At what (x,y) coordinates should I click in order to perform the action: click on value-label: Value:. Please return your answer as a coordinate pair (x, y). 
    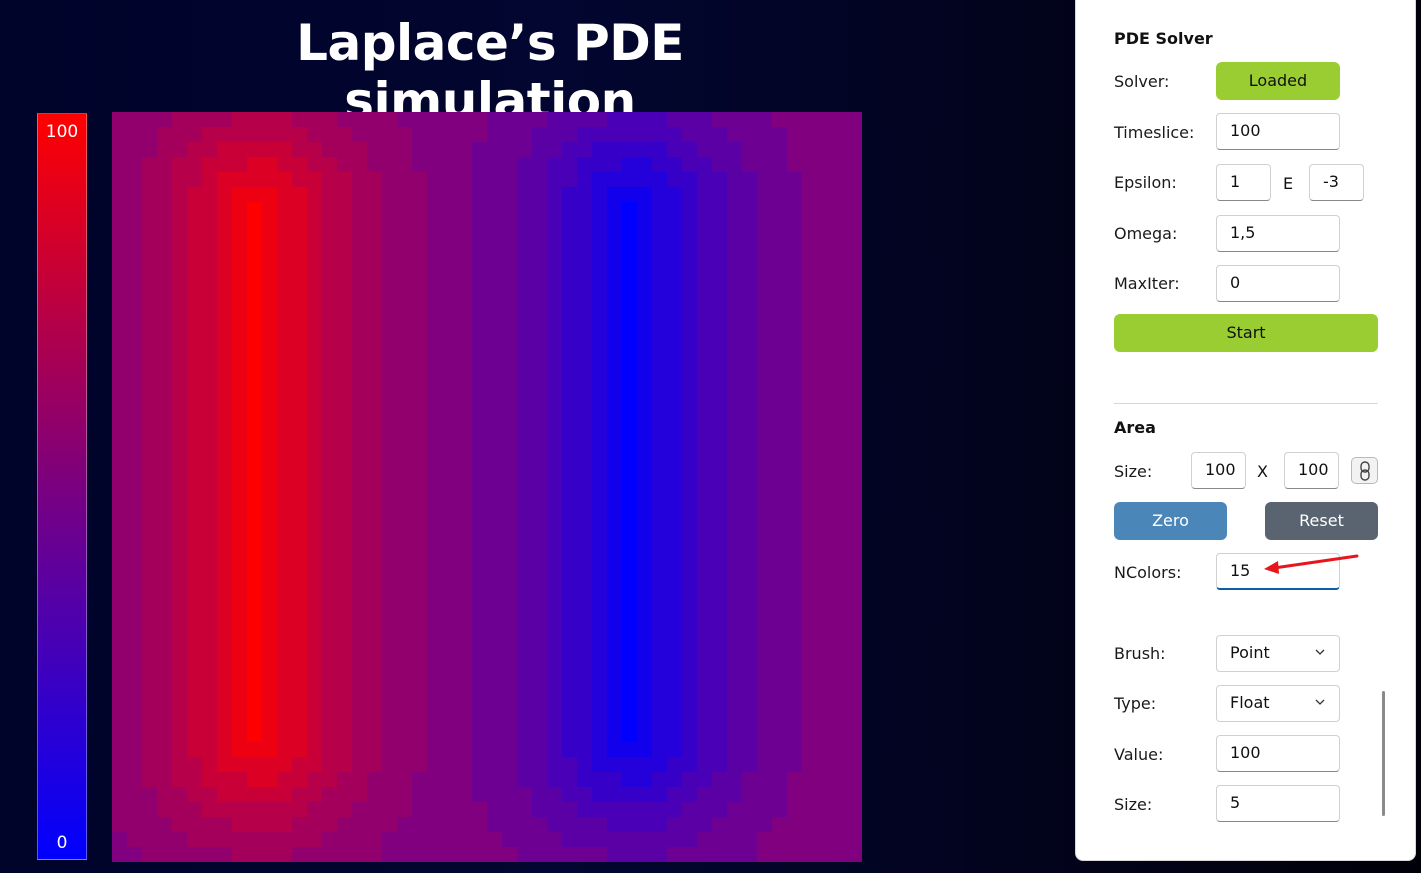
    Looking at the image, I should click on (1139, 754).